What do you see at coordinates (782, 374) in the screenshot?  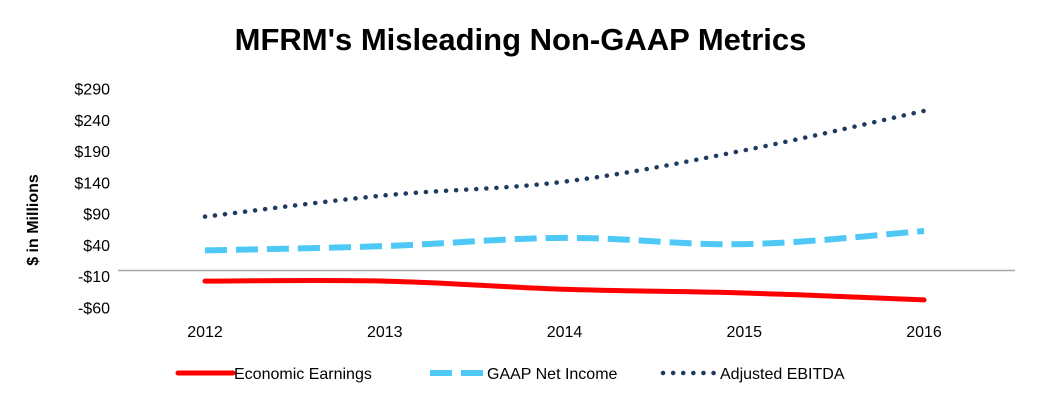 I see `legend-label-adjusted-ebitda: Adjusted EBITDA` at bounding box center [782, 374].